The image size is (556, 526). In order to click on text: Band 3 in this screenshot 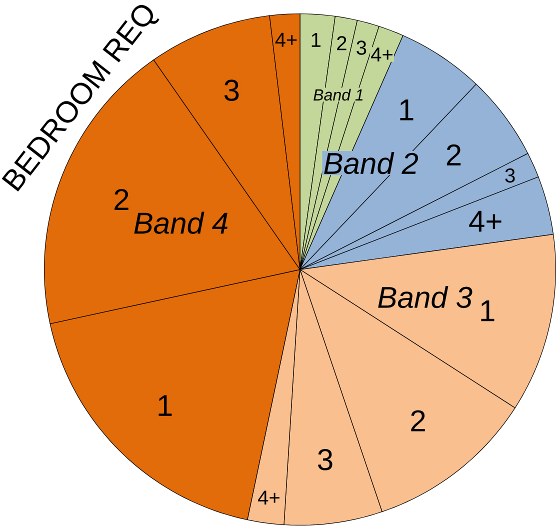, I will do `click(425, 297)`.